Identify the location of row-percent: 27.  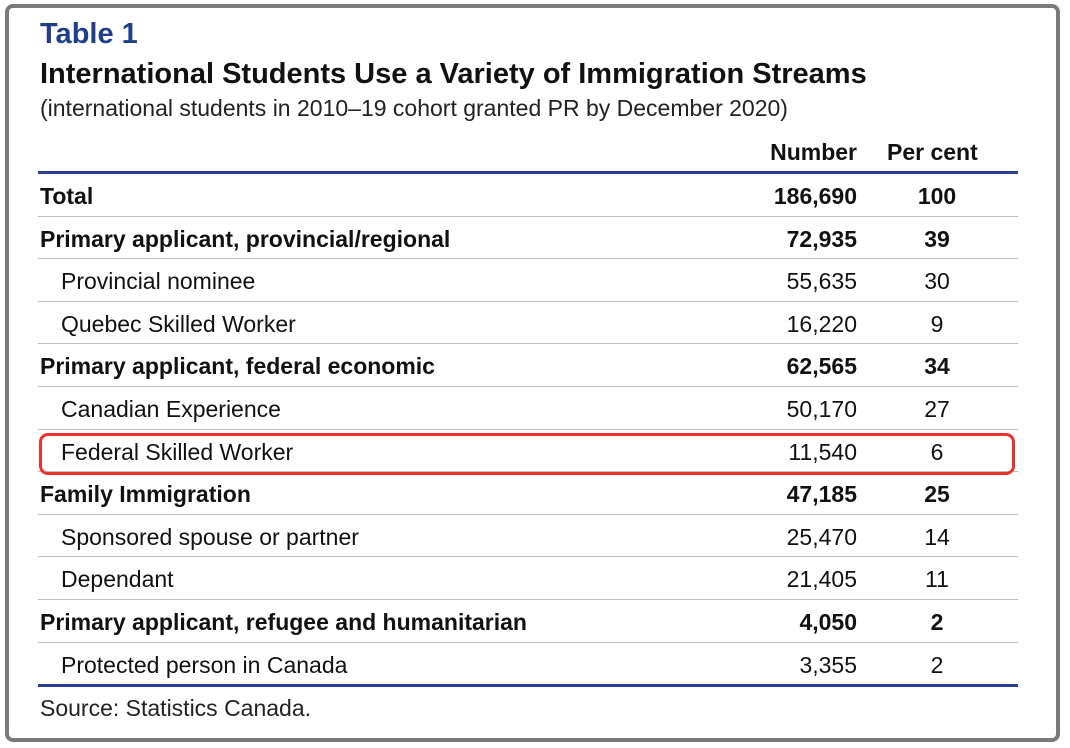
(937, 408).